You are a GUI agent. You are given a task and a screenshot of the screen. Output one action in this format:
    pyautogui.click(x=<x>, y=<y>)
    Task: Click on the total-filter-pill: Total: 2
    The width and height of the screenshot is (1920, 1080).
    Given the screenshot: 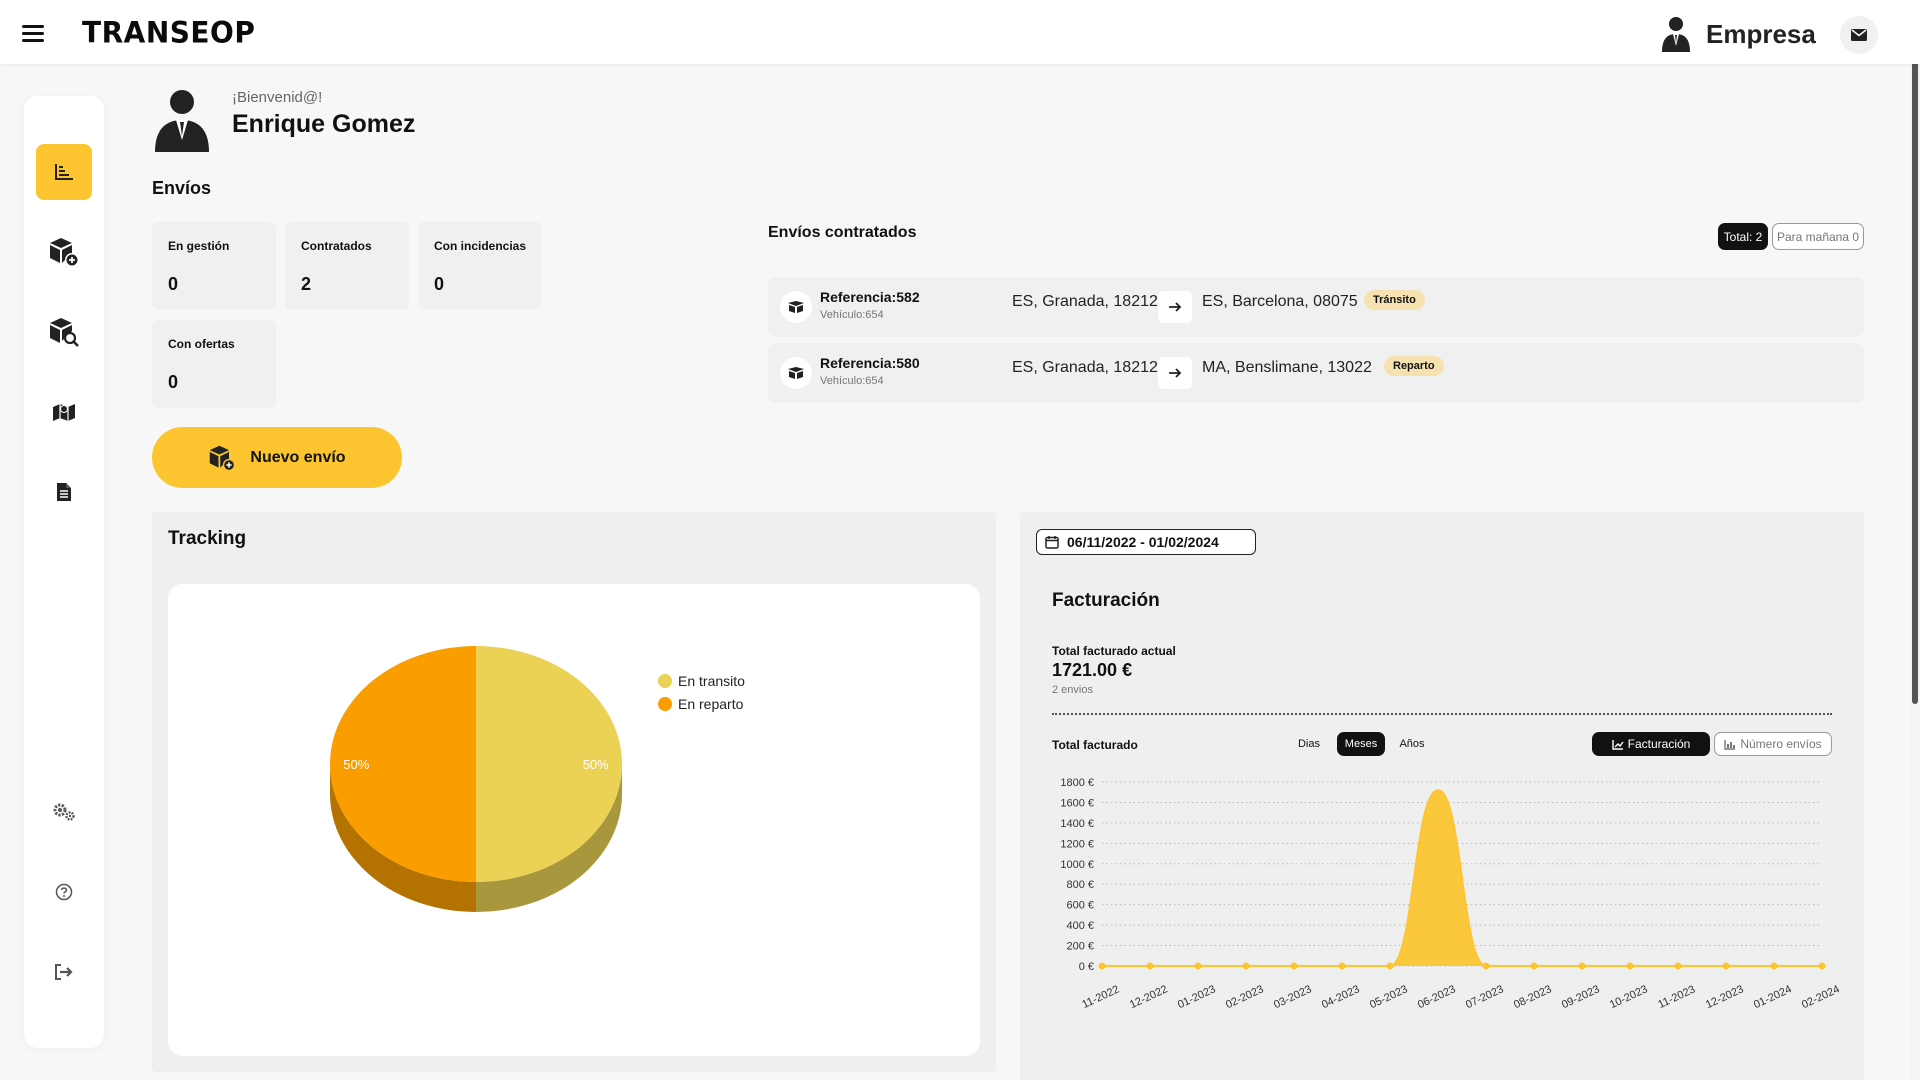 What is the action you would take?
    pyautogui.click(x=1743, y=236)
    